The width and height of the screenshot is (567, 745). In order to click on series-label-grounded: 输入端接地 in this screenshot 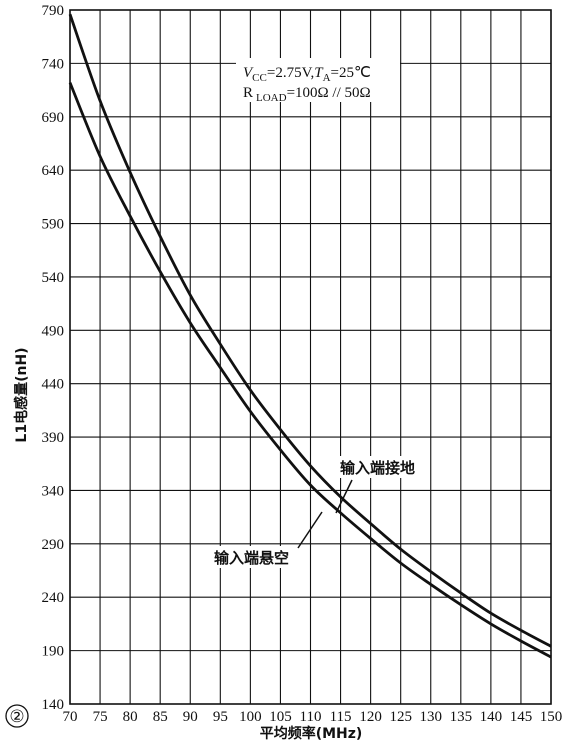, I will do `click(377, 468)`.